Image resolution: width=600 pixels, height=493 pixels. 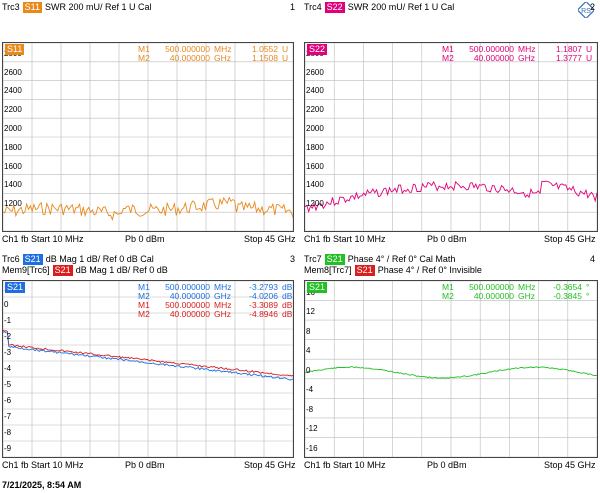 What do you see at coordinates (8, 432) in the screenshot?
I see `y-tick-label: -8` at bounding box center [8, 432].